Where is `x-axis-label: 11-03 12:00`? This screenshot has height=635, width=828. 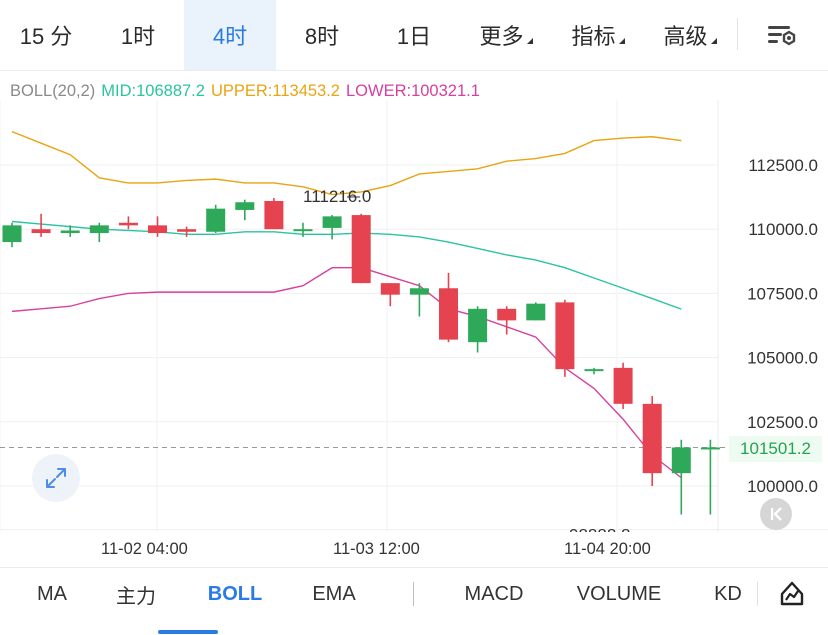 x-axis-label: 11-03 12:00 is located at coordinates (376, 549).